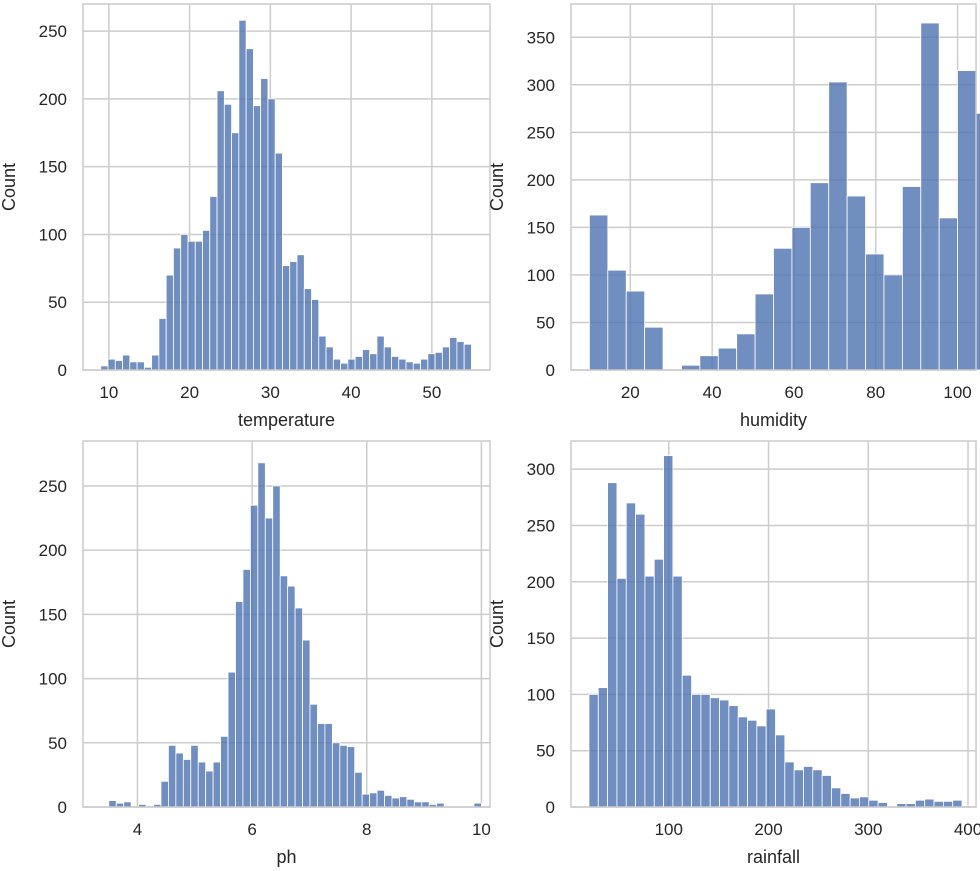 The image size is (980, 871). What do you see at coordinates (9, 187) in the screenshot?
I see `y-axis-label: Count` at bounding box center [9, 187].